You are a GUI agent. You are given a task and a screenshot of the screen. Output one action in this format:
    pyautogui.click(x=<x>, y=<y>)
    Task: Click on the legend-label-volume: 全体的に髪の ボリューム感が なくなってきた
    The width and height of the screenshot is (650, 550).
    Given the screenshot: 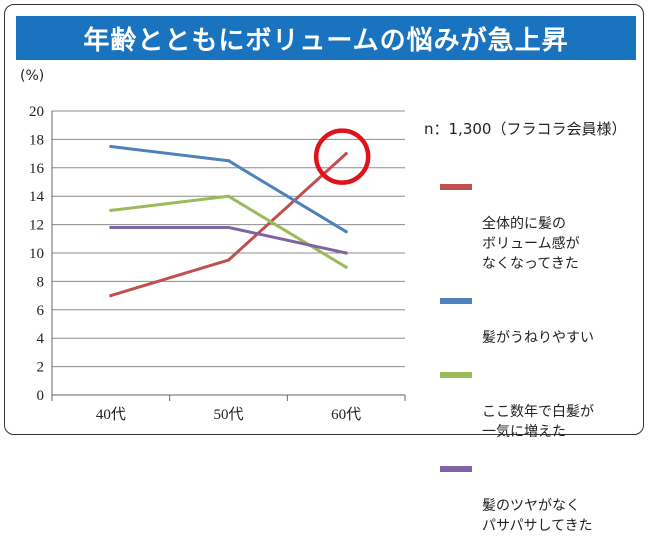 What is the action you would take?
    pyautogui.click(x=531, y=244)
    